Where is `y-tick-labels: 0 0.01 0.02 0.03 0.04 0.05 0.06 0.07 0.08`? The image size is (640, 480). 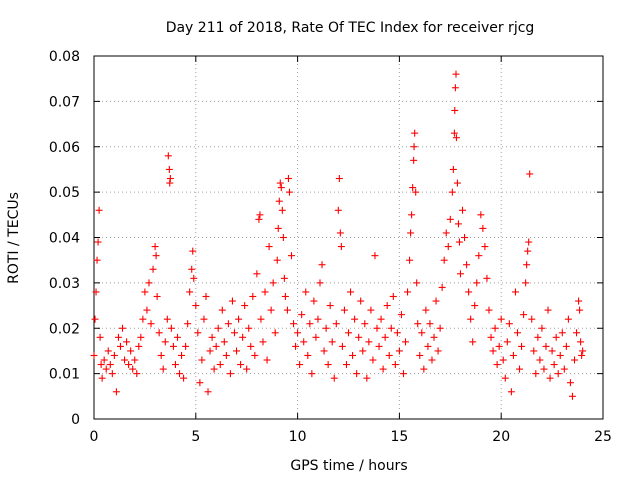 y-tick-labels: 0 0.01 0.02 0.03 0.04 0.05 0.06 0.07 0.08 is located at coordinates (64, 238).